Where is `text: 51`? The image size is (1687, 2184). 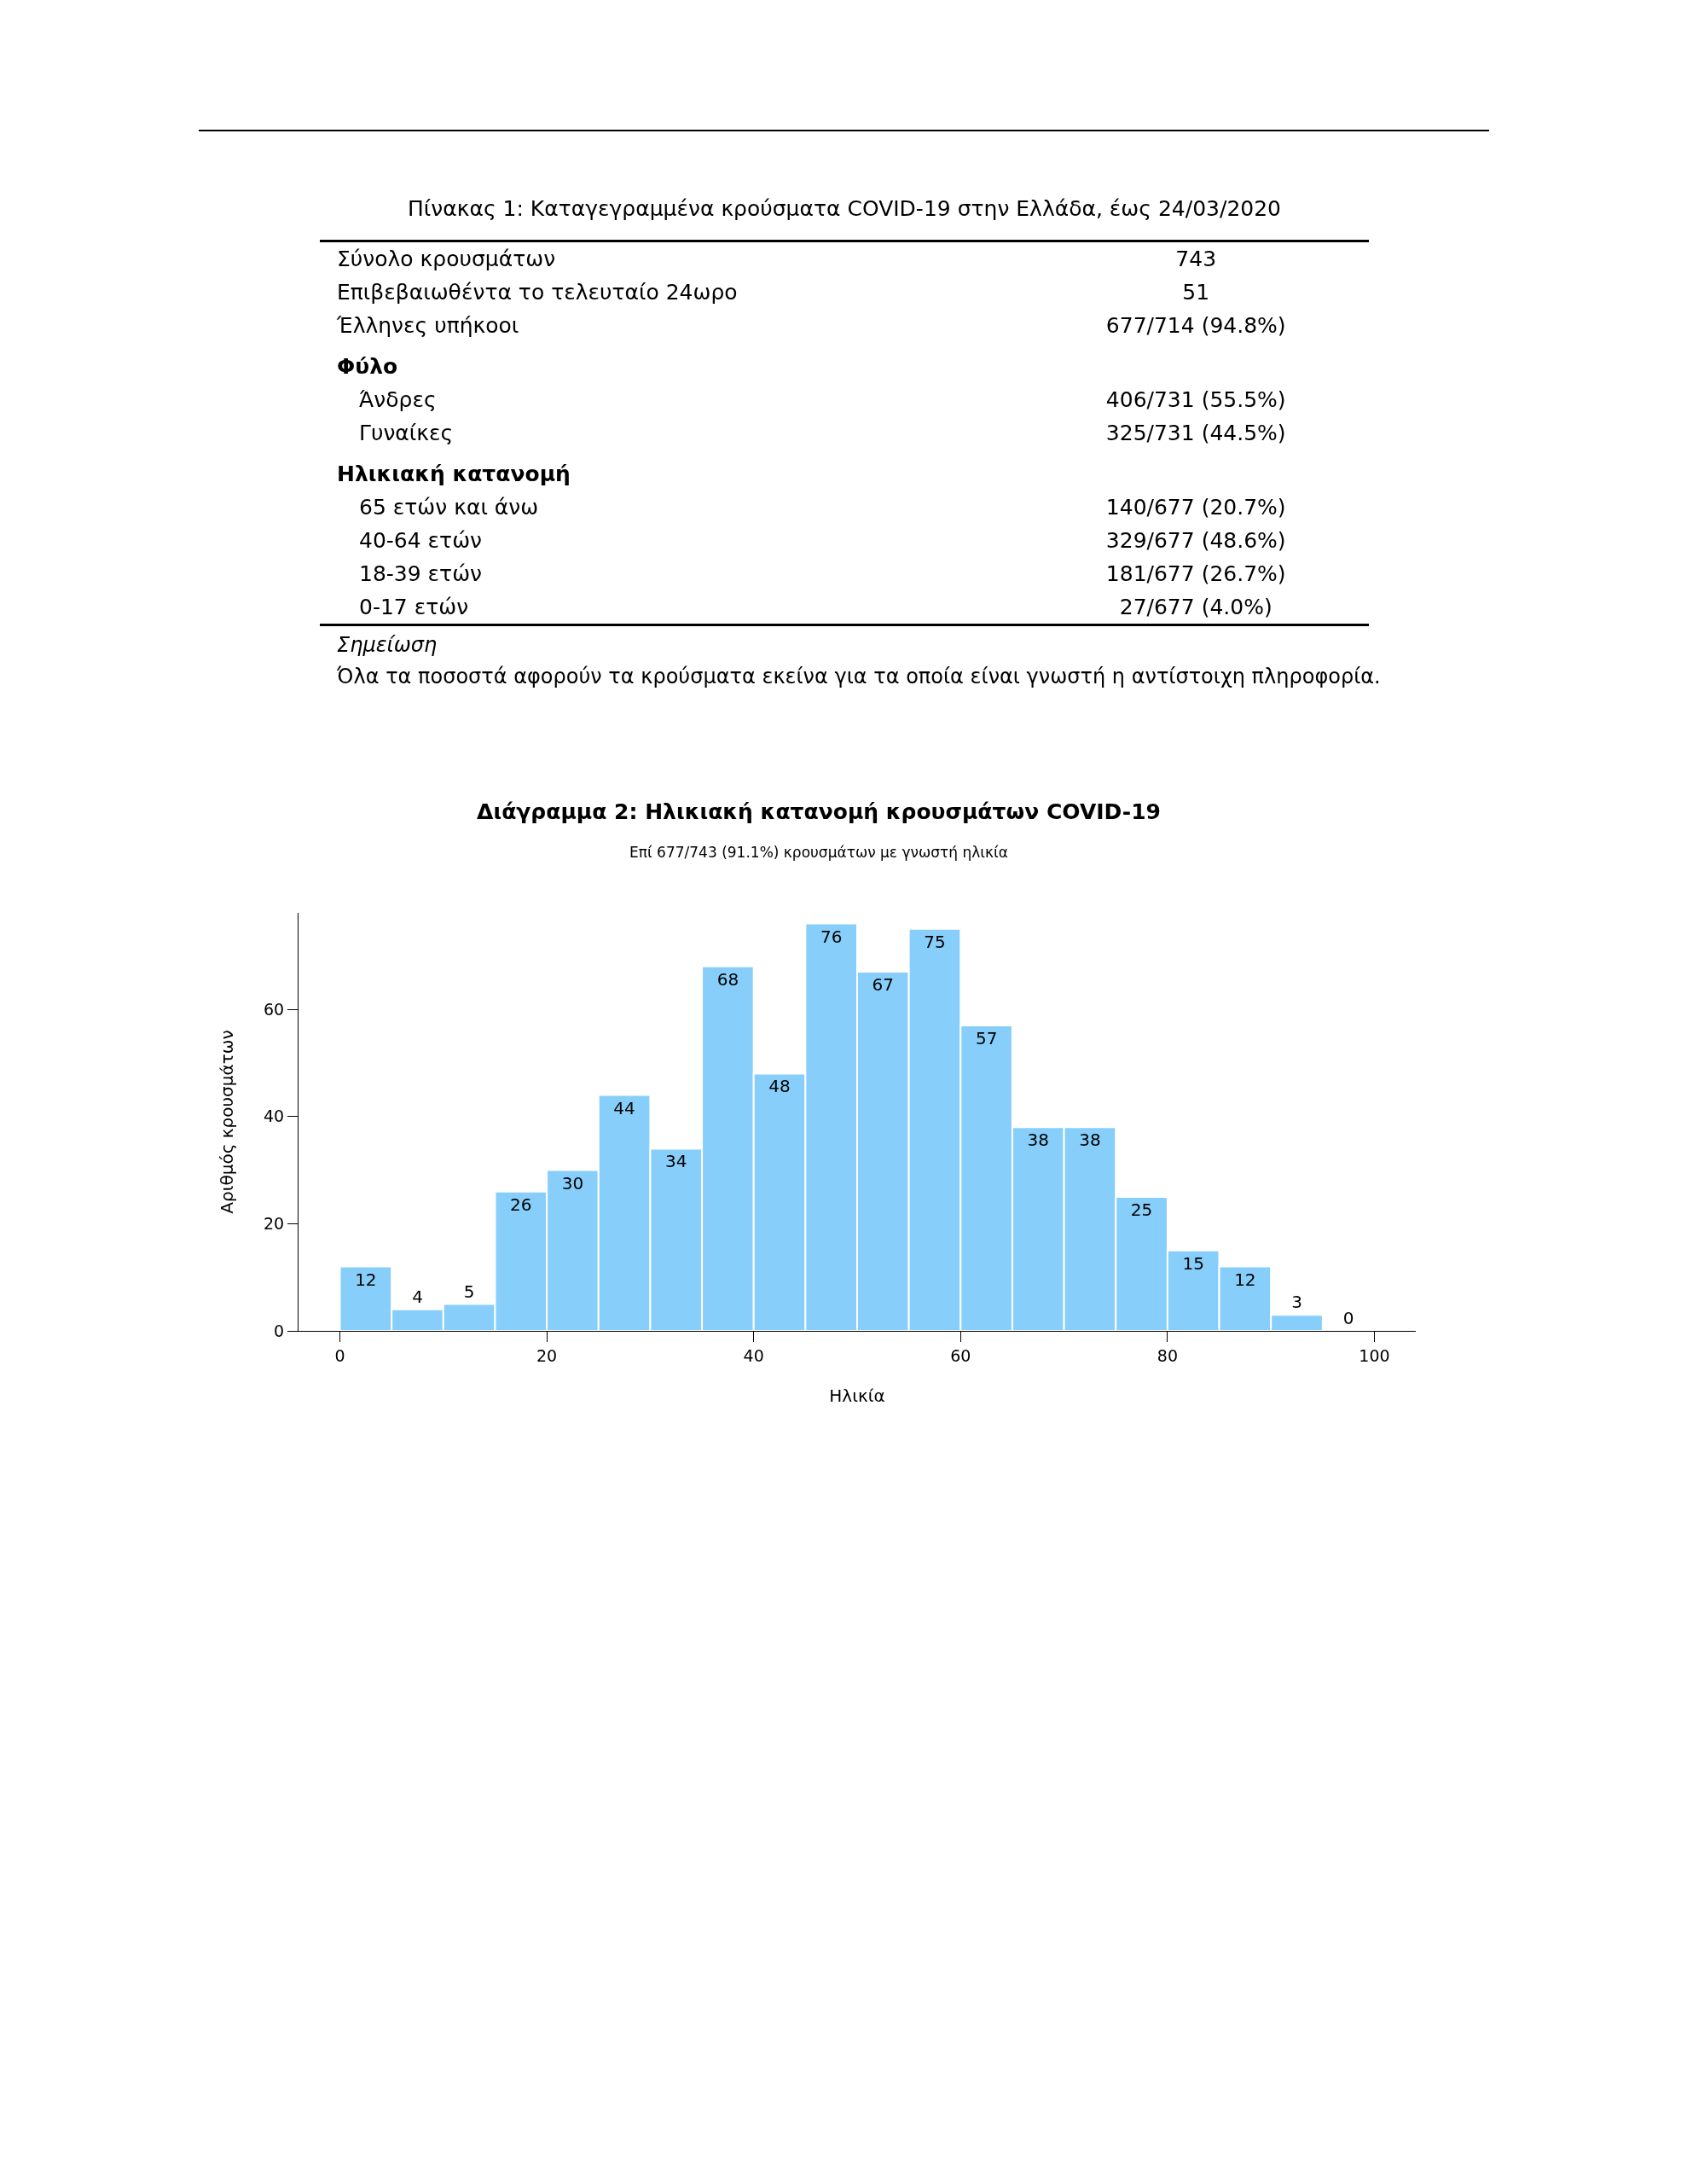 text: 51 is located at coordinates (1196, 293).